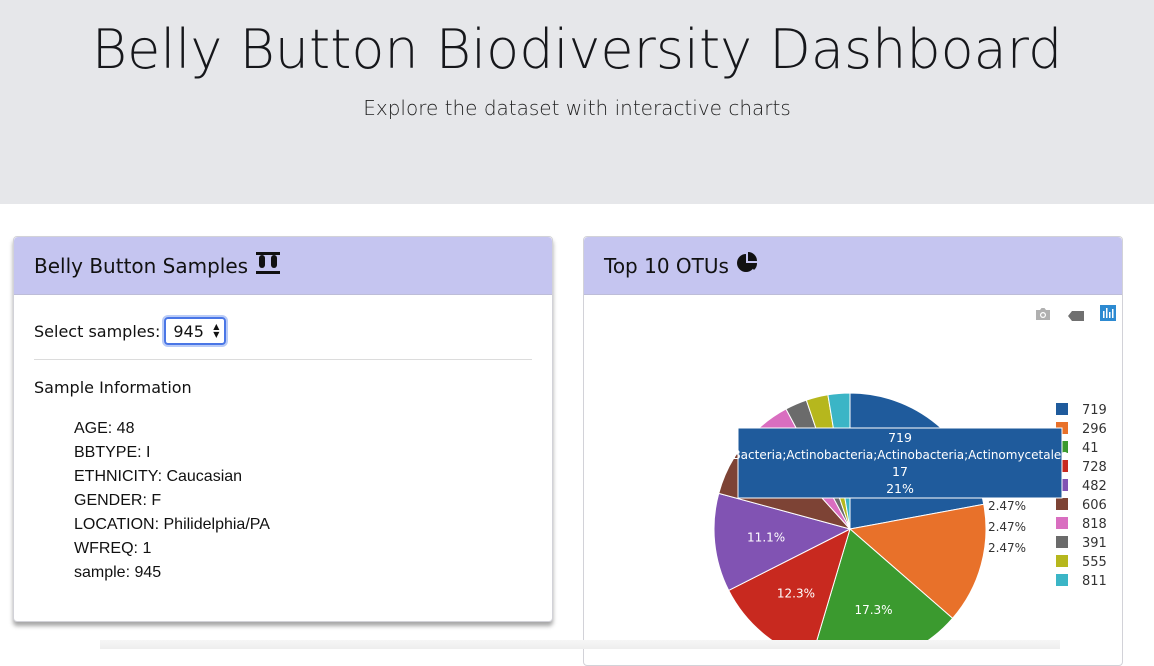  I want to click on page-footer-shadow, so click(580, 644).